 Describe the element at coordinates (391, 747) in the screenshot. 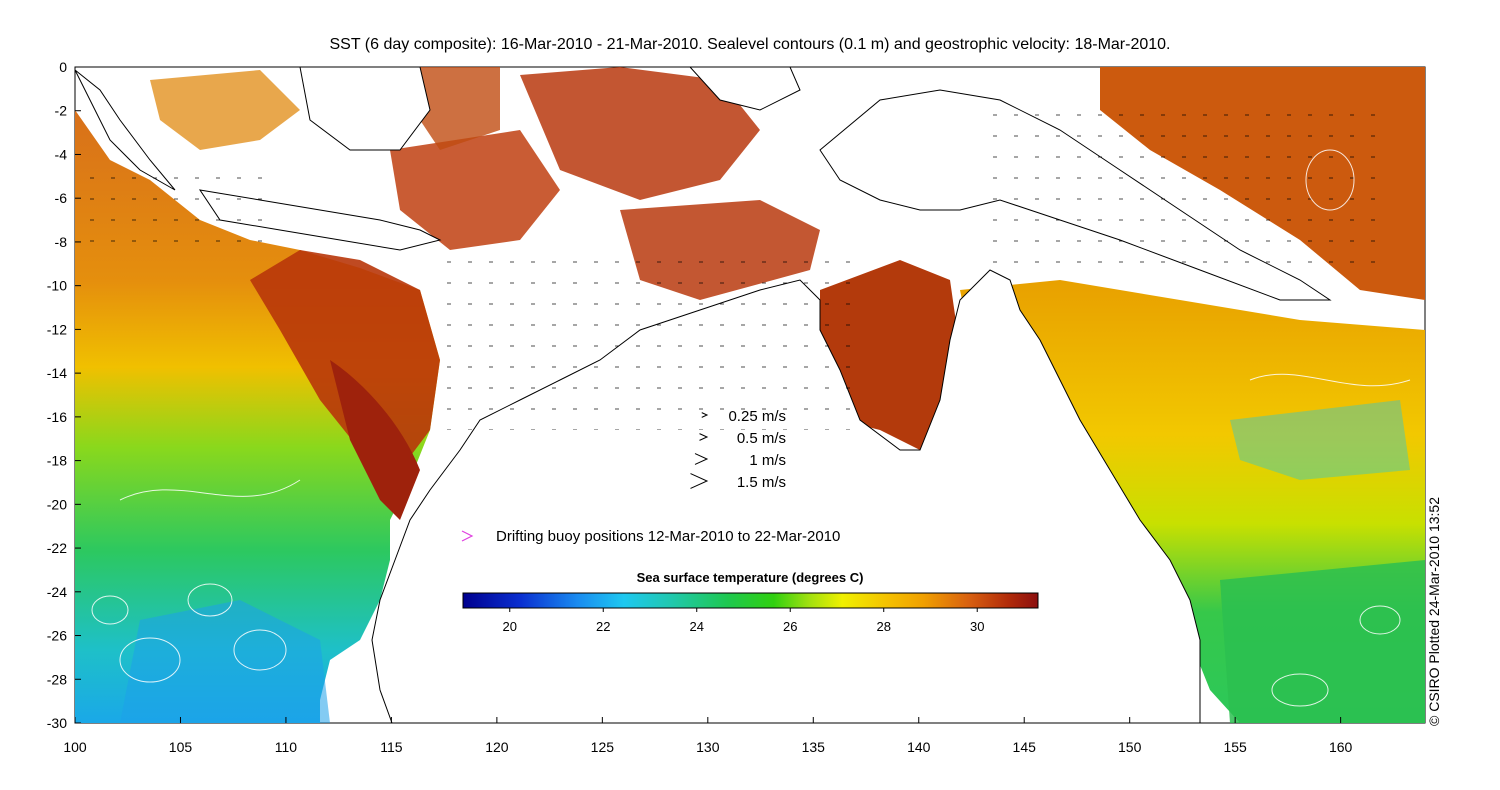

I see `x-tick-label: 115` at that location.